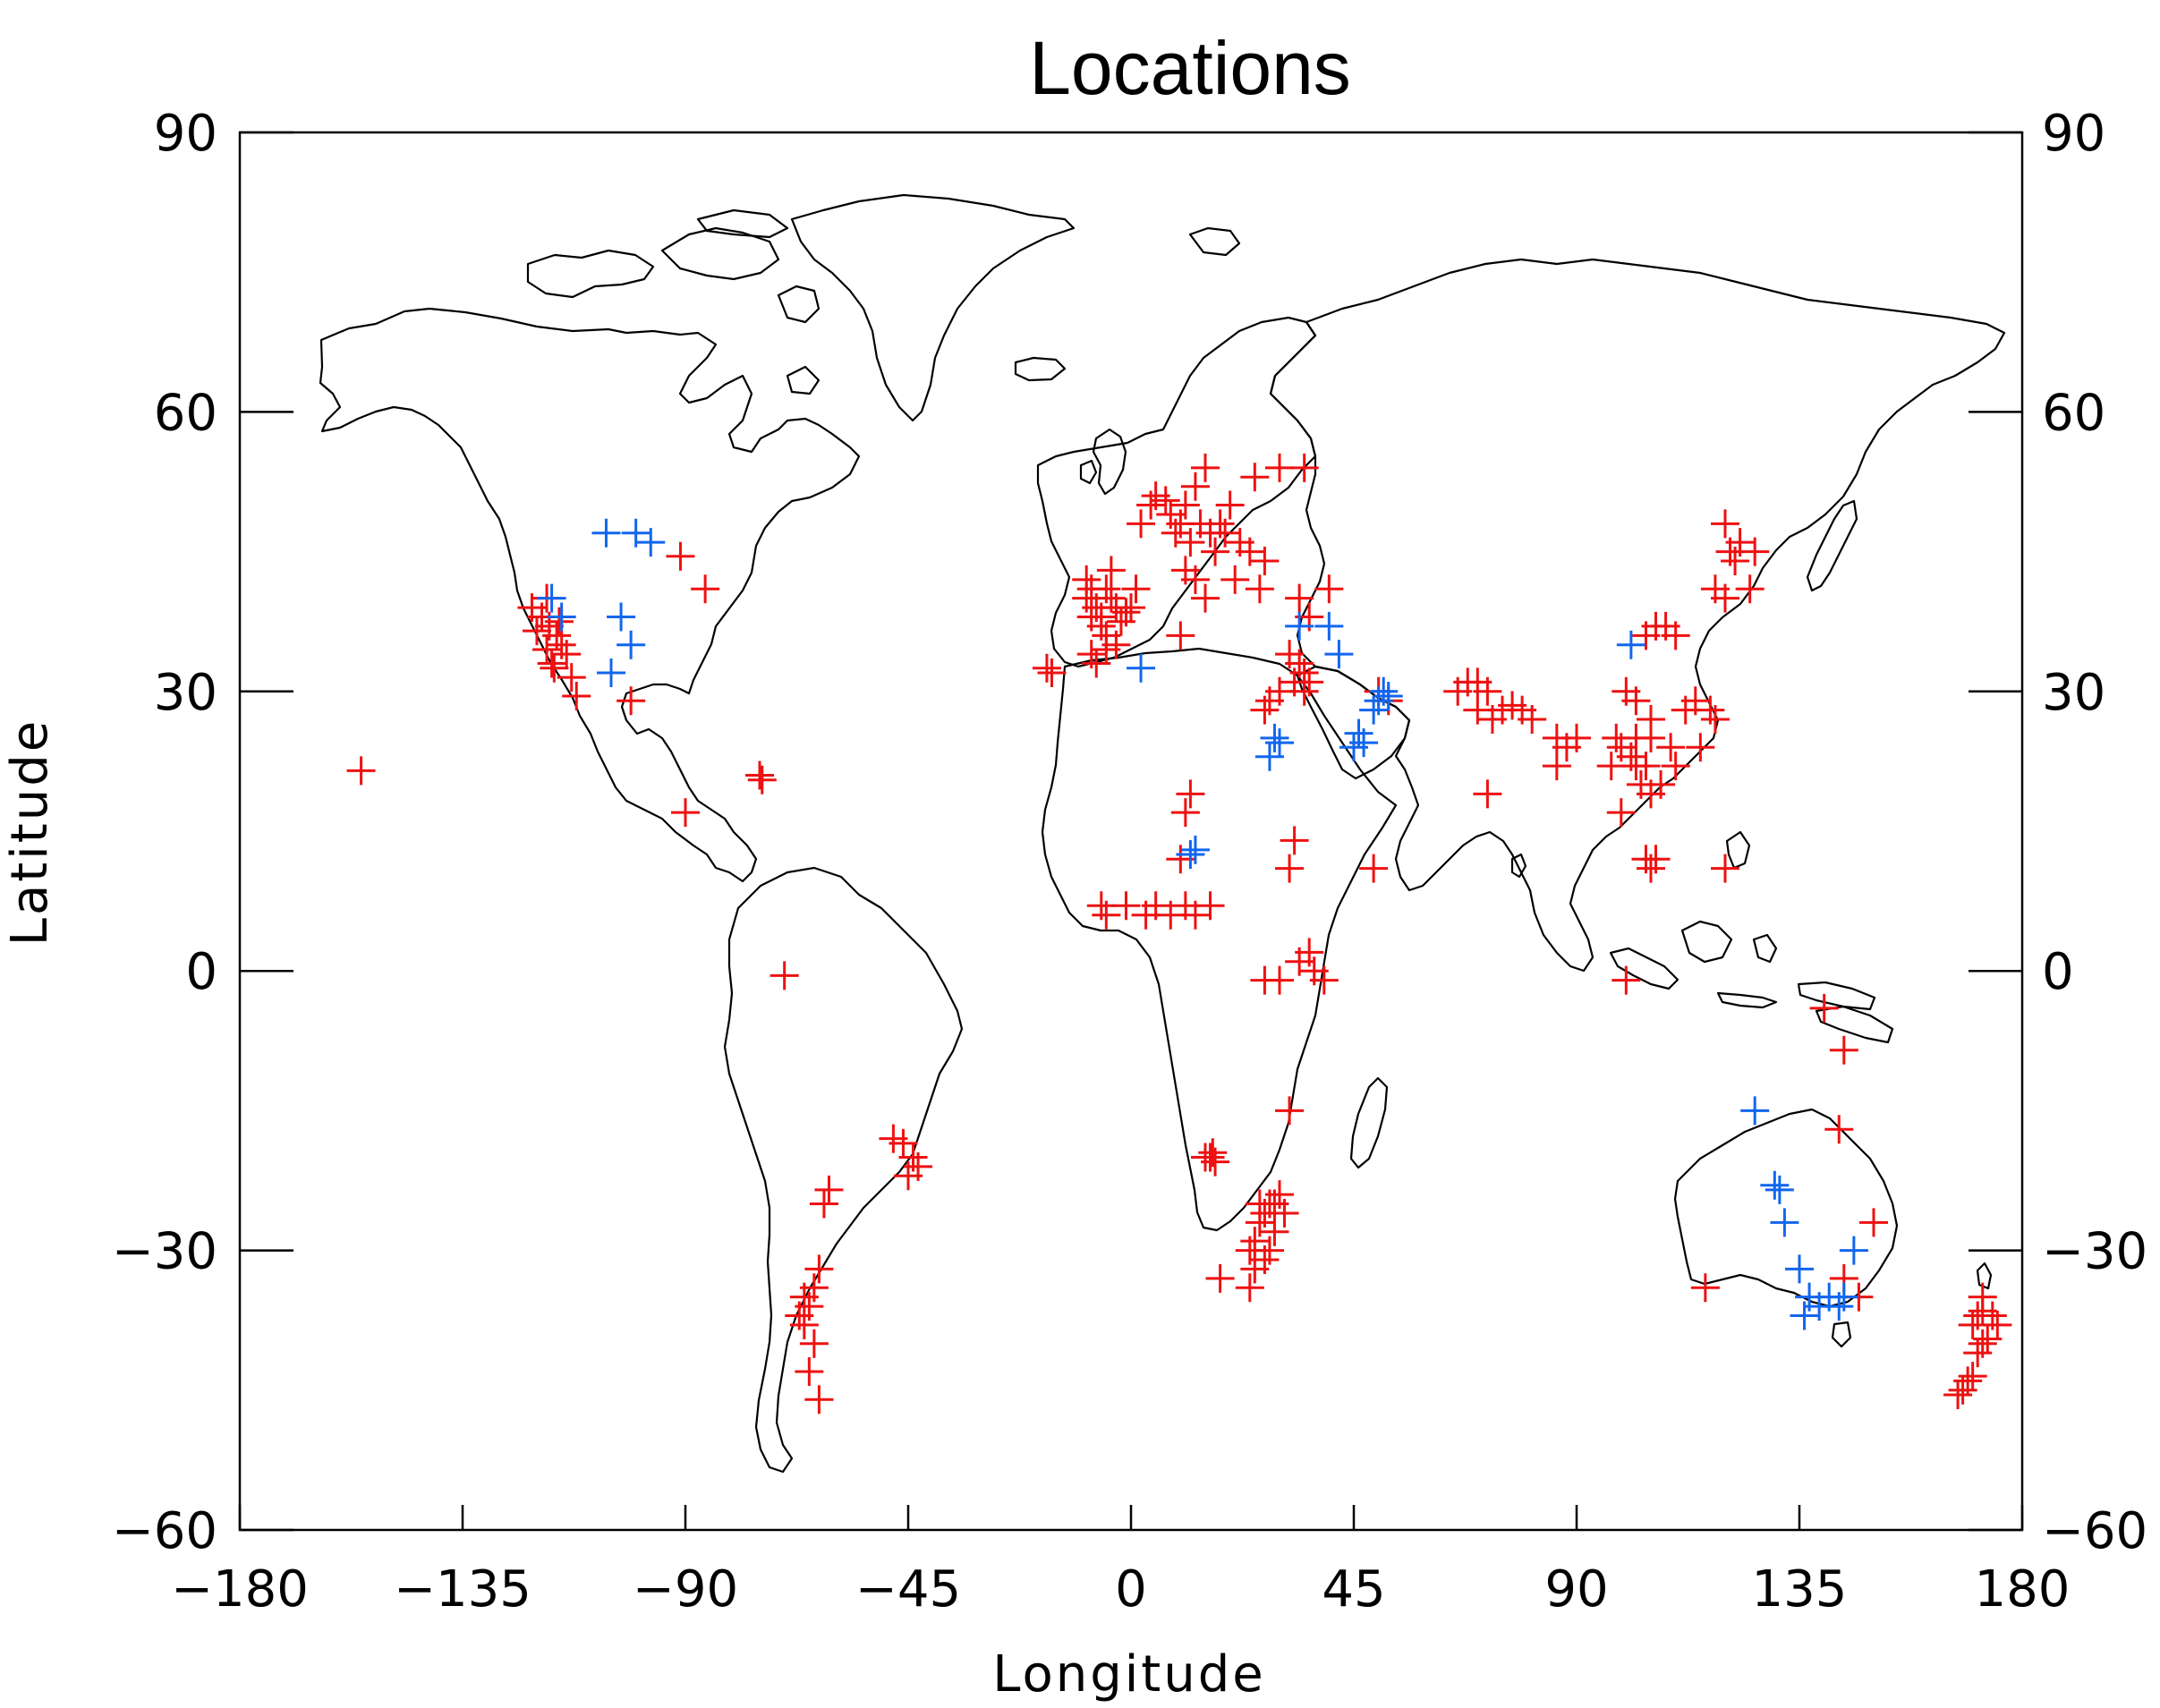  Describe the element at coordinates (2094, 1252) in the screenshot. I see `y-tick-label-right: −30` at that location.